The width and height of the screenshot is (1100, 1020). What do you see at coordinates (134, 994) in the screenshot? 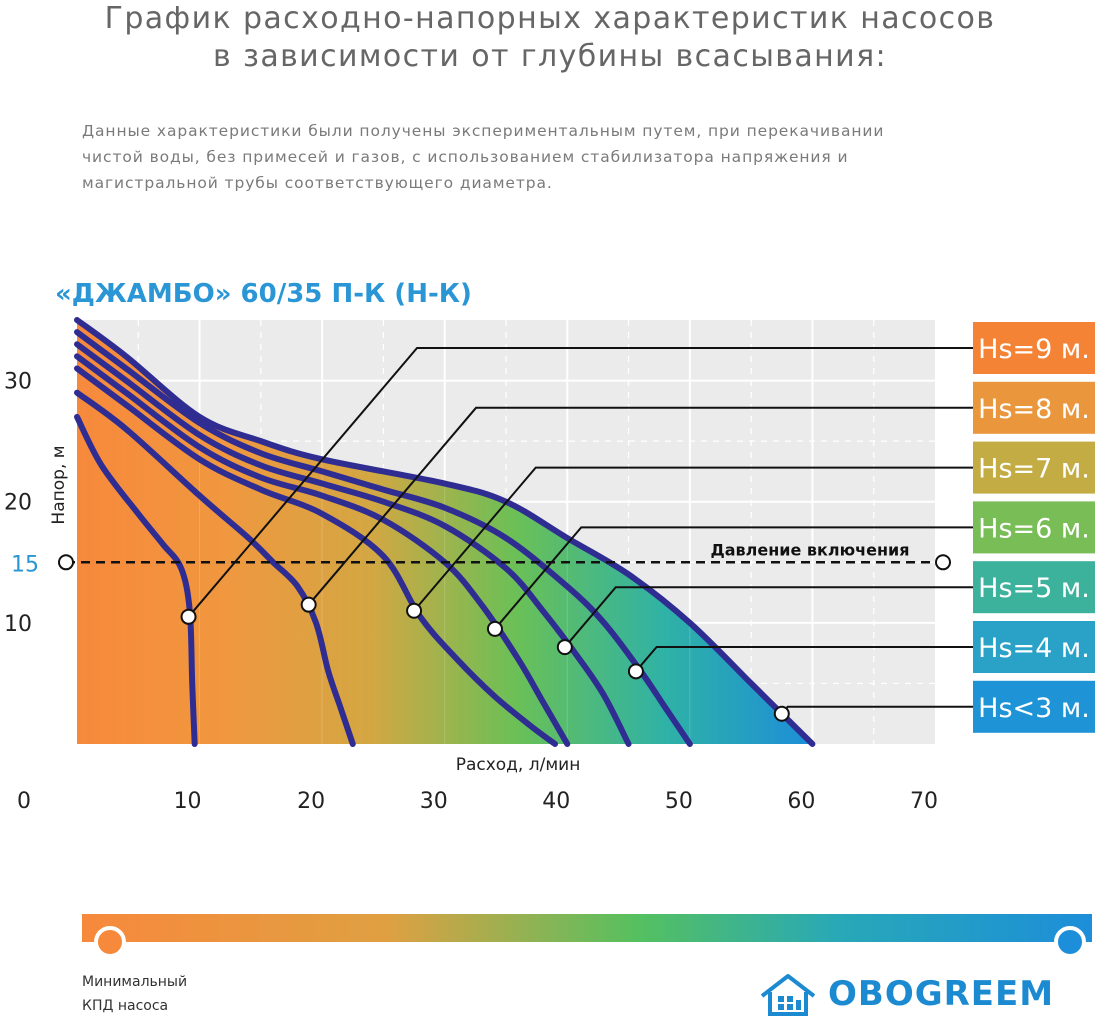
I see `legend-caption: Минимальный КПД насоса` at bounding box center [134, 994].